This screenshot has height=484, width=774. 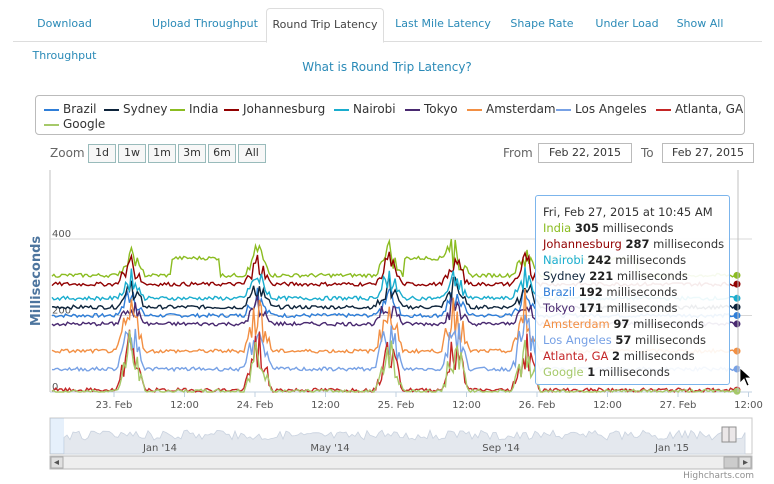 I want to click on what-is-link: What is Round Trip Latency?, so click(x=387, y=67).